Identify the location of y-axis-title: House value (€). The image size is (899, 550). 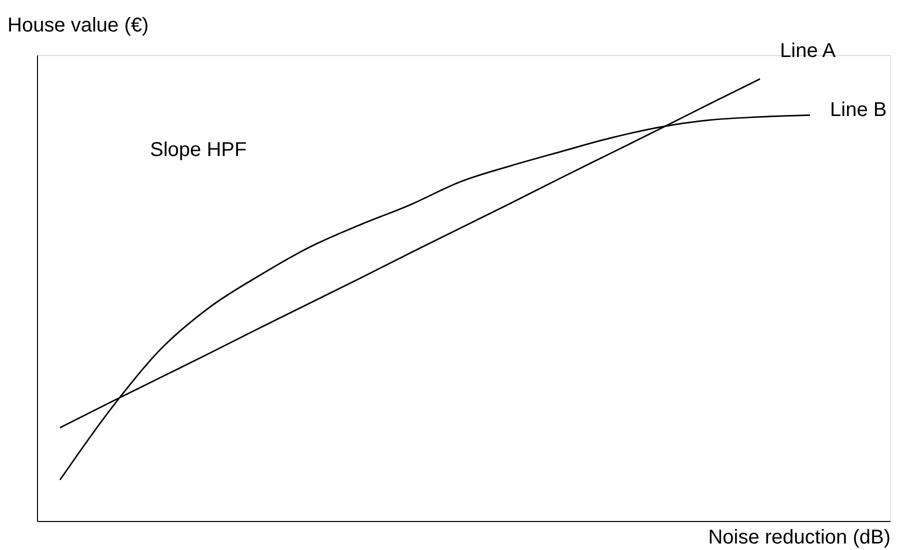
(78, 25).